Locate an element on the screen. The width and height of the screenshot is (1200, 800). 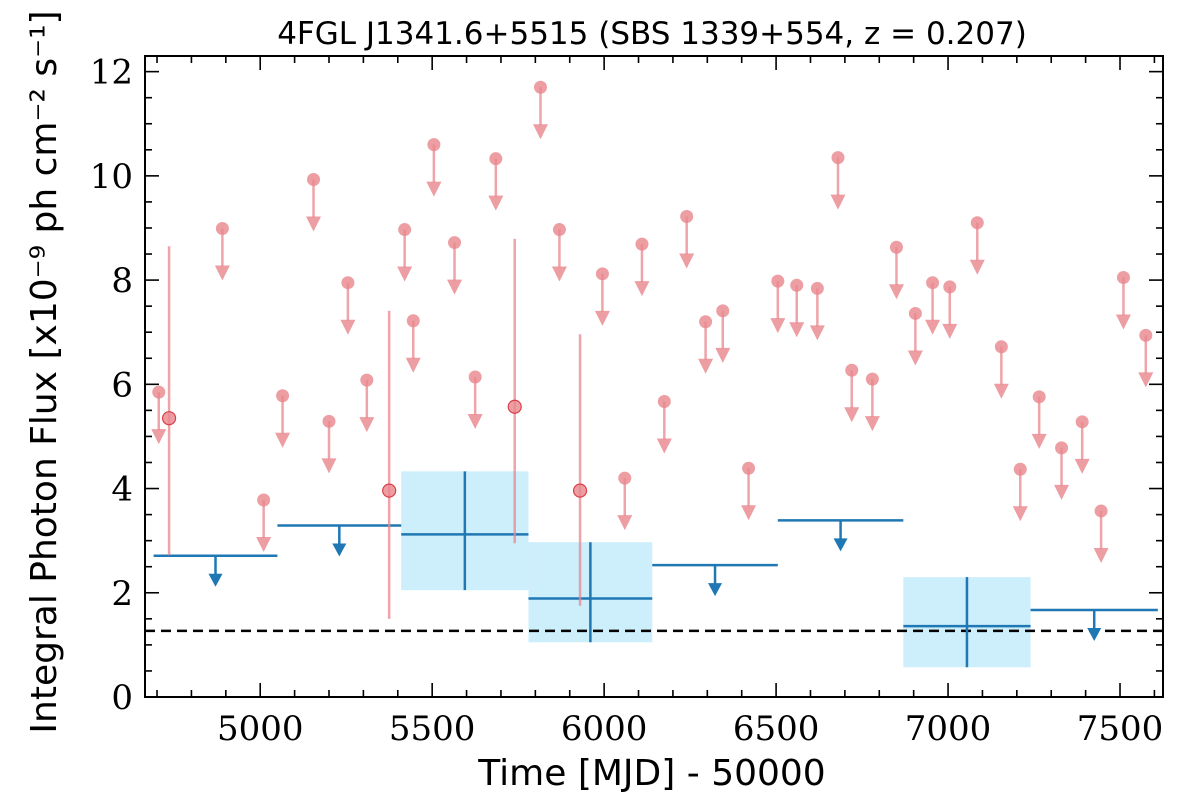
y-tick-label: 12 is located at coordinates (111, 73).